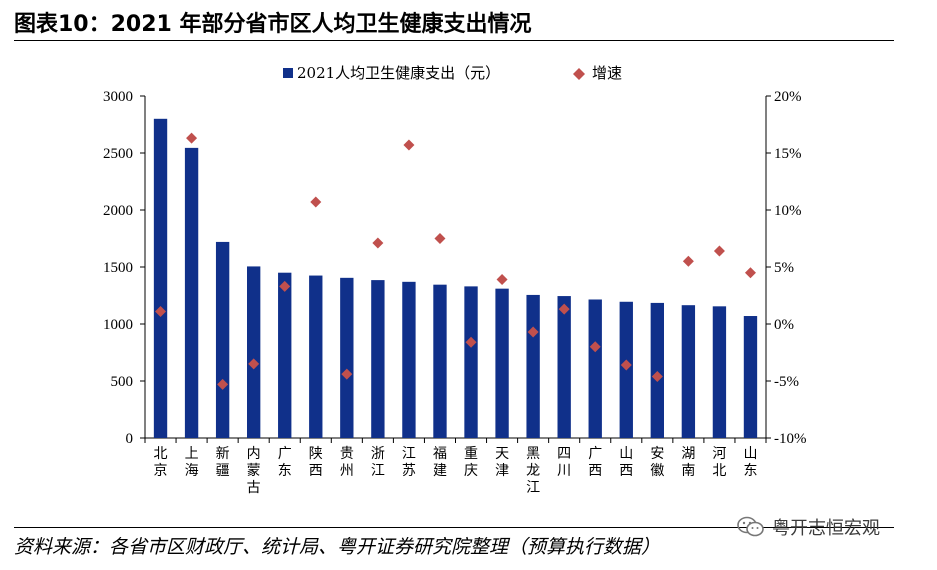 The width and height of the screenshot is (937, 570). I want to click on right-tick-label: 20%, so click(788, 97).